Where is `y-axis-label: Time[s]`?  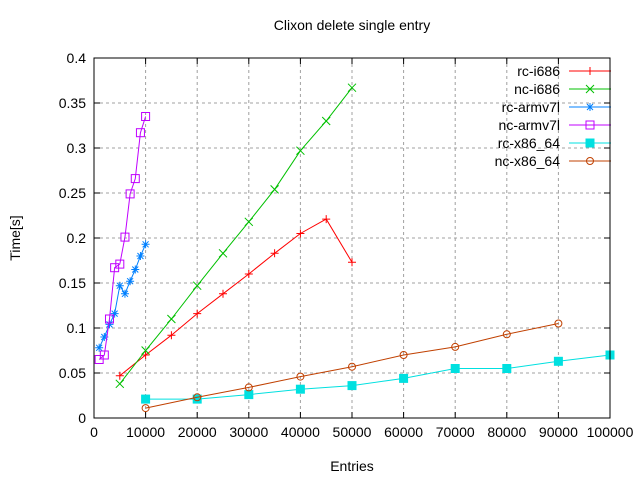
y-axis-label: Time[s] is located at coordinates (15, 237).